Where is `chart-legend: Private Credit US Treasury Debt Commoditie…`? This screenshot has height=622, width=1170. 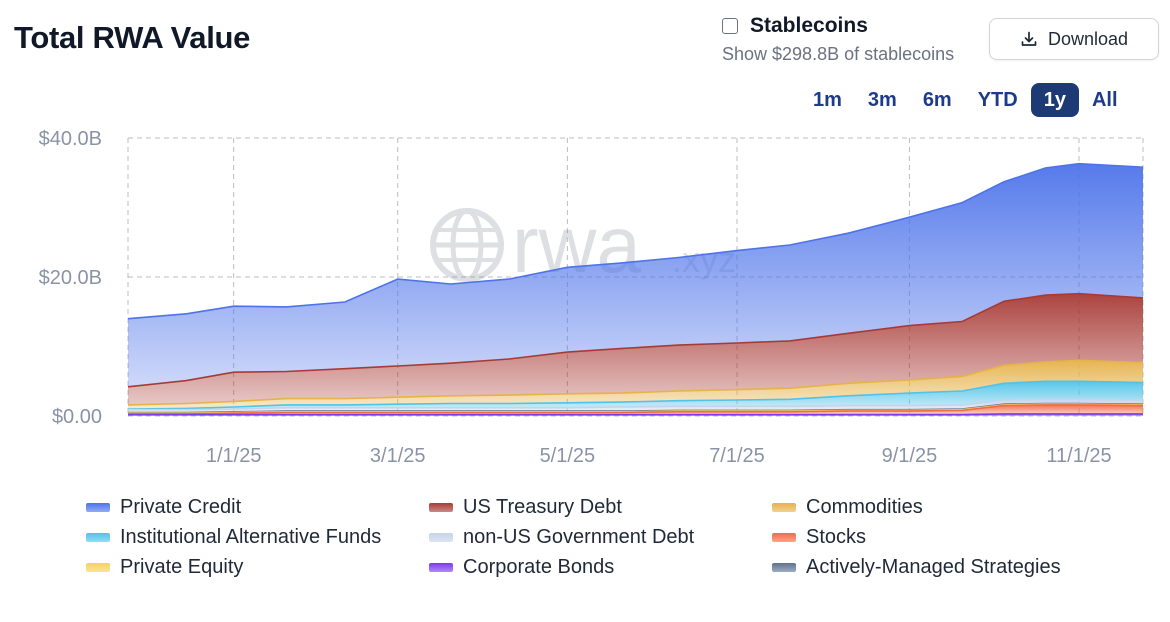 chart-legend: Private Credit US Treasury Debt Commoditie… is located at coordinates (616, 537).